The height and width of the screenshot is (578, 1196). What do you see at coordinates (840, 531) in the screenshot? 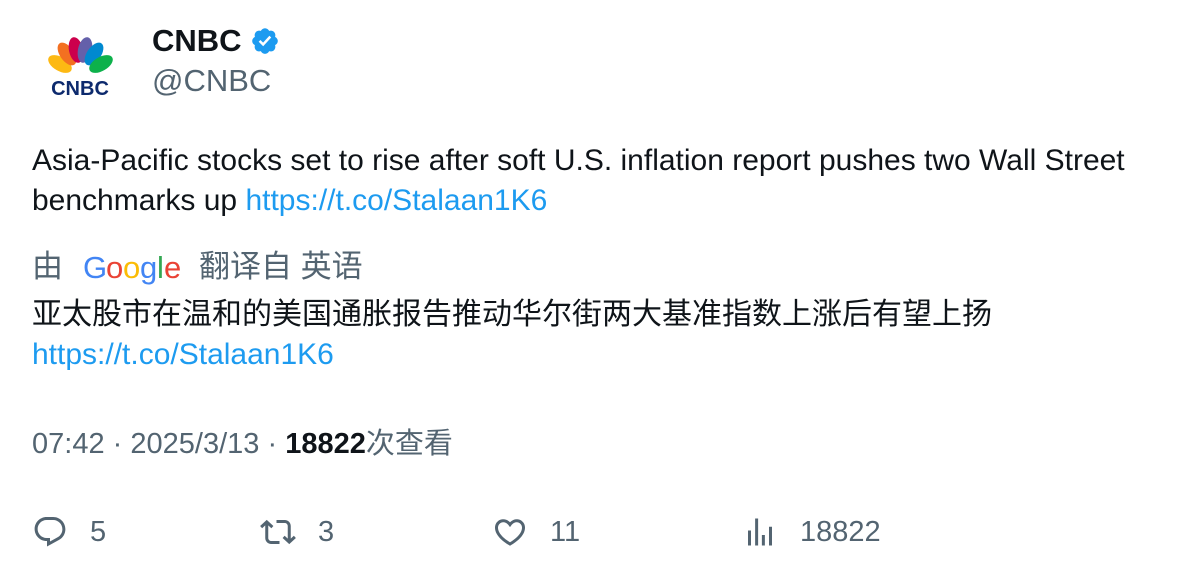
I see `views-action-count: 18822` at bounding box center [840, 531].